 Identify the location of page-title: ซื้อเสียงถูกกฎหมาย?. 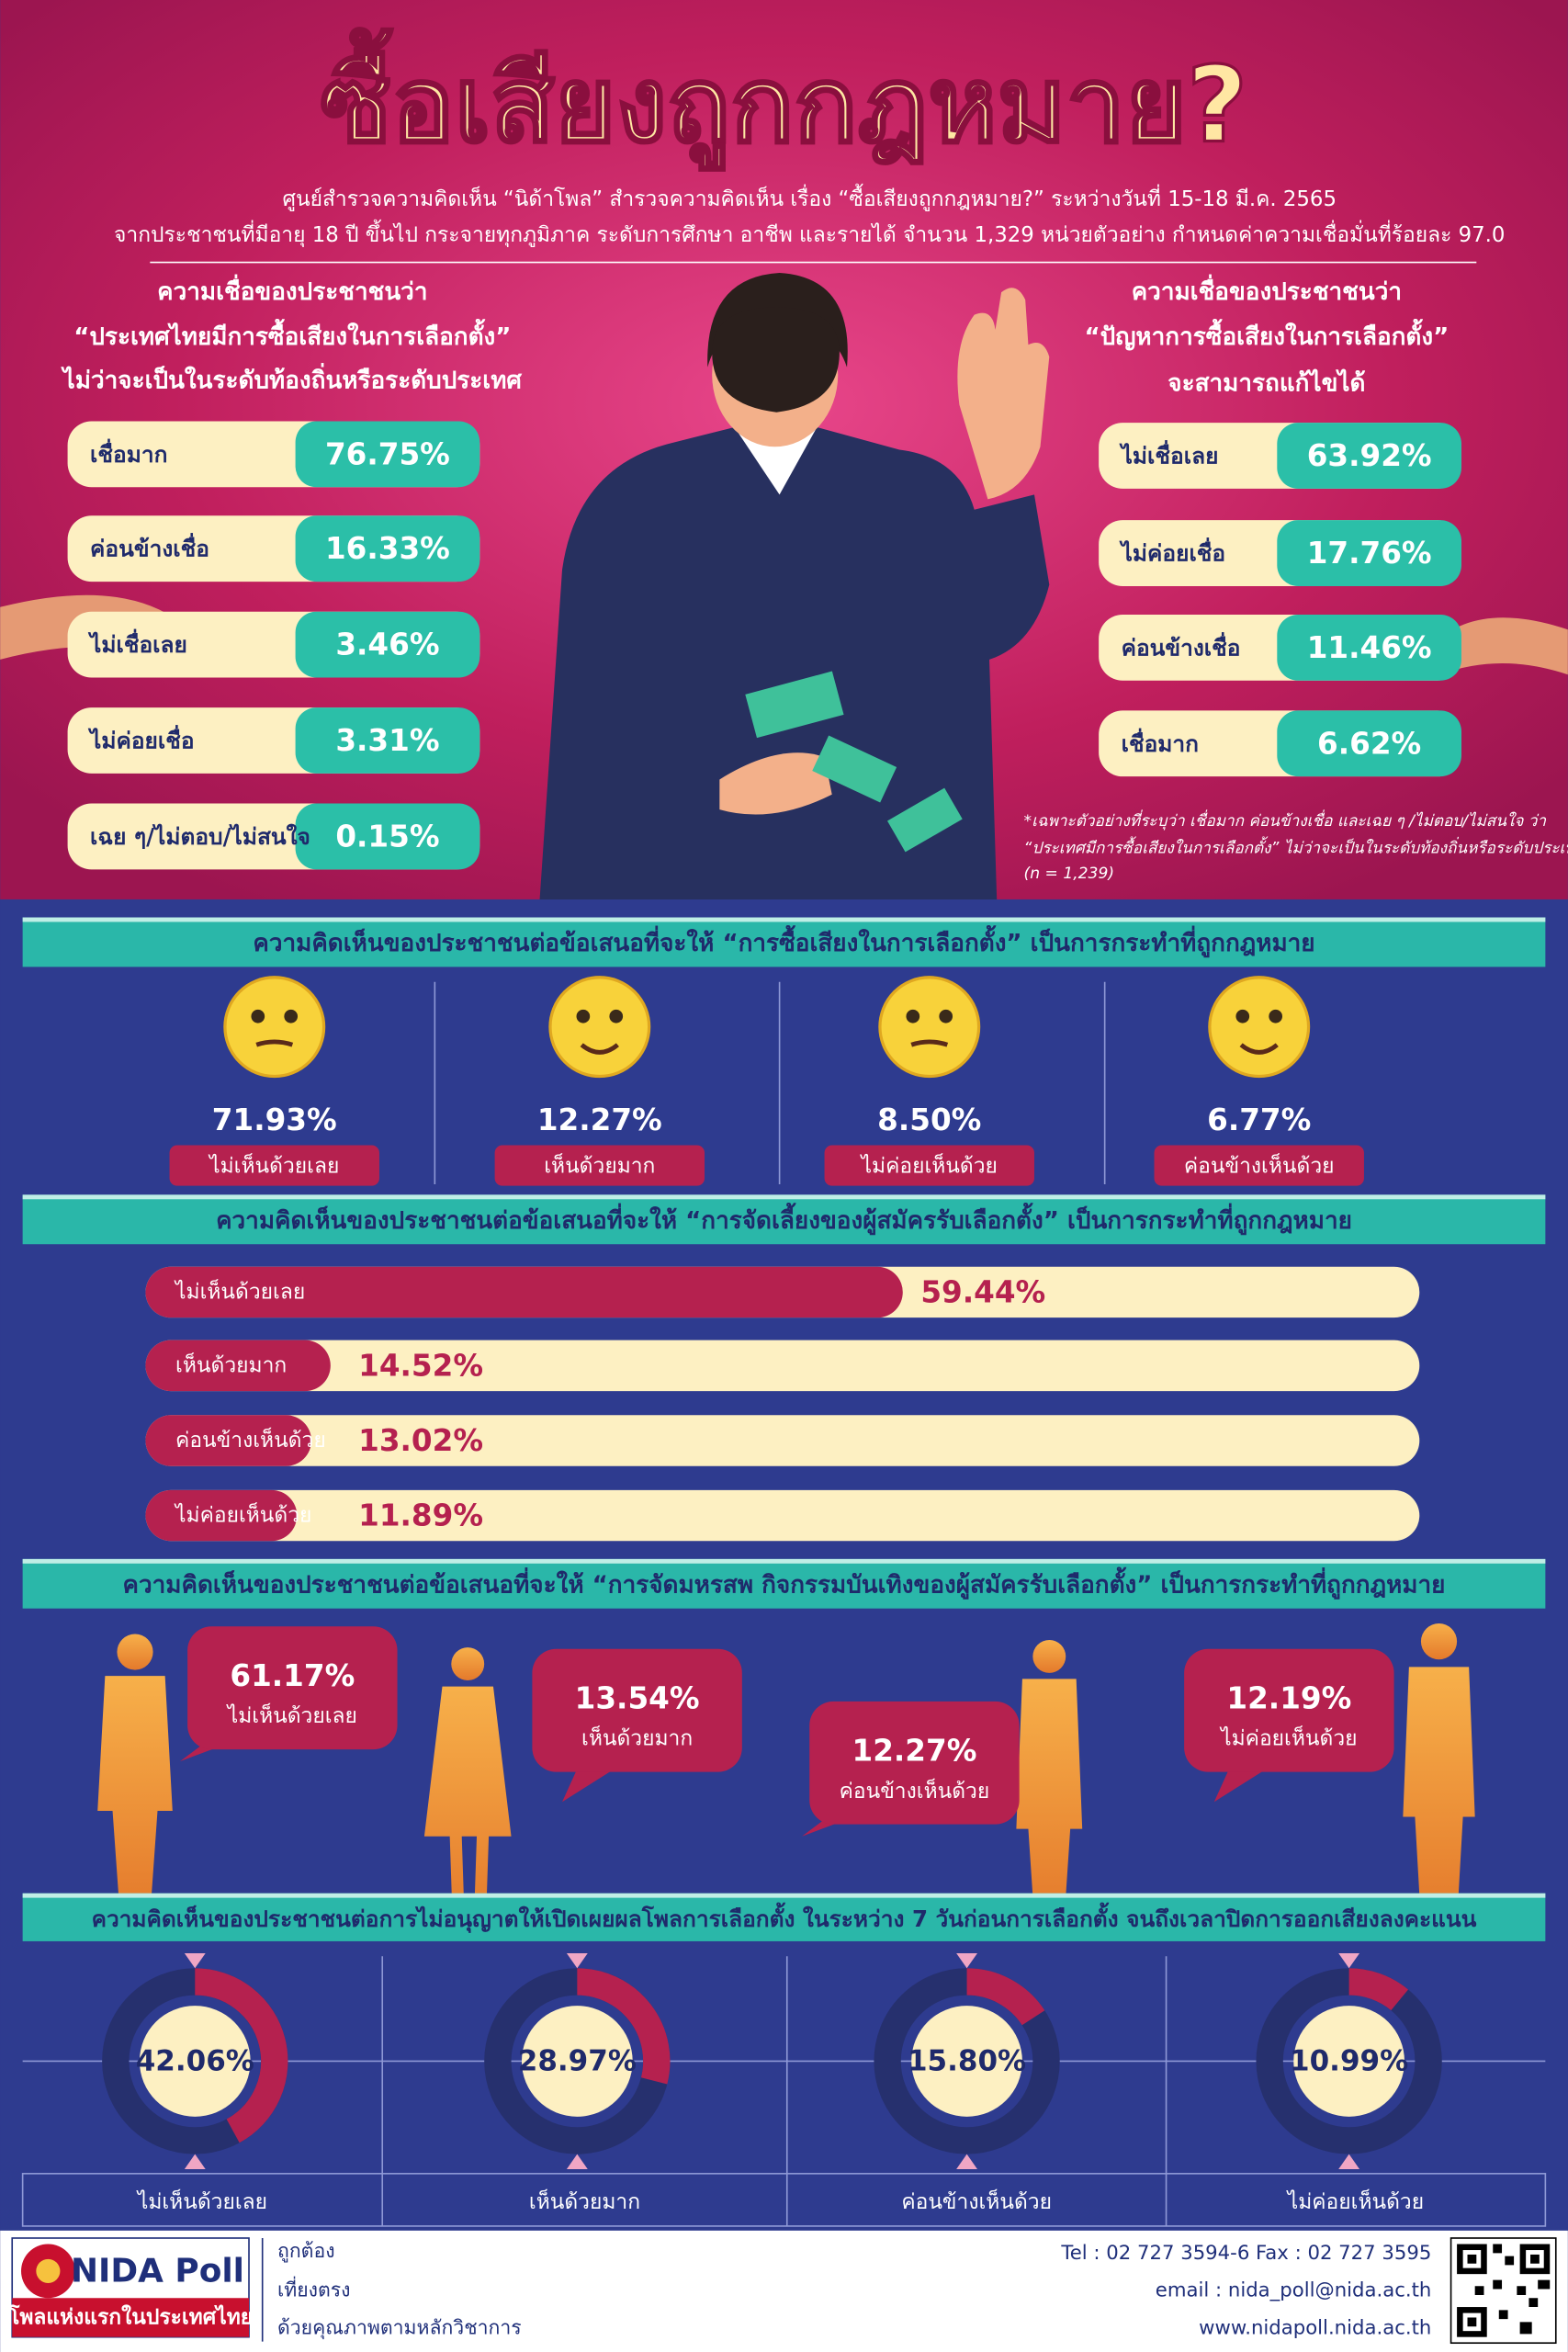
(784, 99).